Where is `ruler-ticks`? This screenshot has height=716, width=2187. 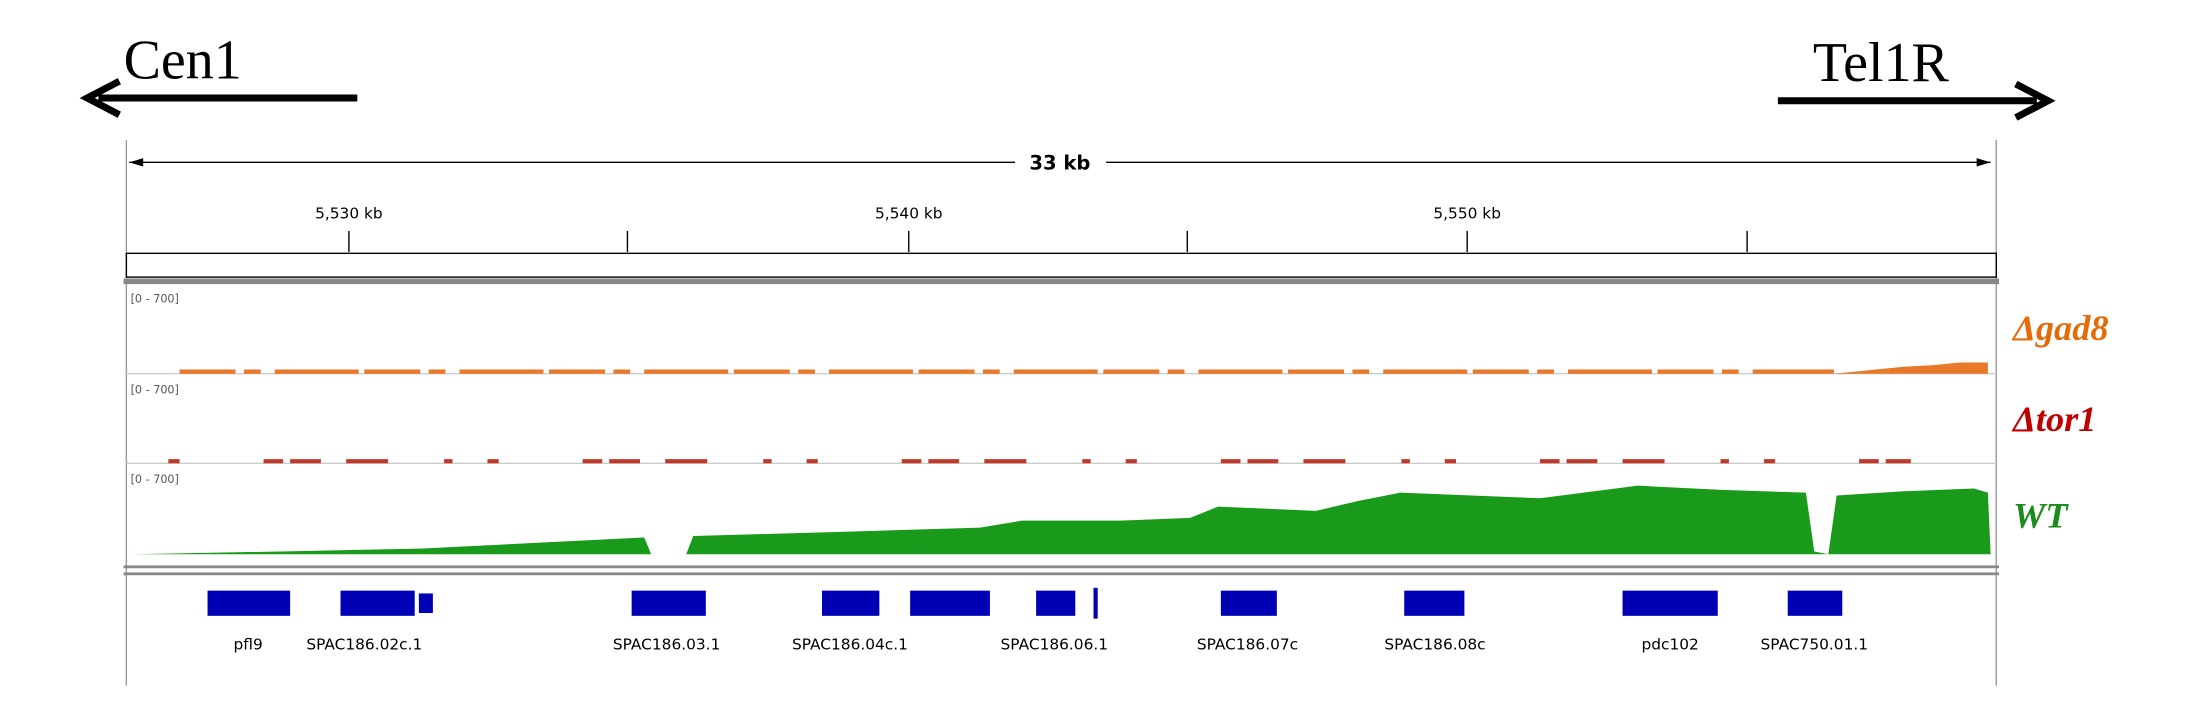
ruler-ticks is located at coordinates (1048, 241).